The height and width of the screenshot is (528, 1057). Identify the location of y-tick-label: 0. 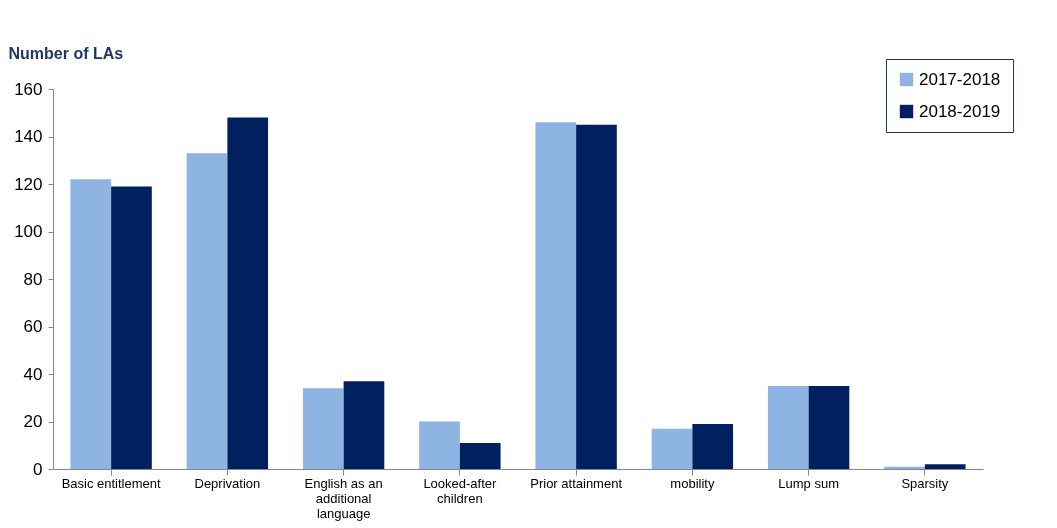
(38, 469).